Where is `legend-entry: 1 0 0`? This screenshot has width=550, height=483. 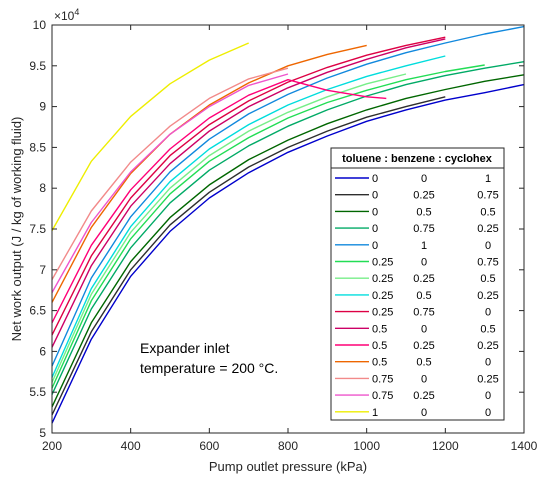
legend-entry: 1 0 0 is located at coordinates (413, 413).